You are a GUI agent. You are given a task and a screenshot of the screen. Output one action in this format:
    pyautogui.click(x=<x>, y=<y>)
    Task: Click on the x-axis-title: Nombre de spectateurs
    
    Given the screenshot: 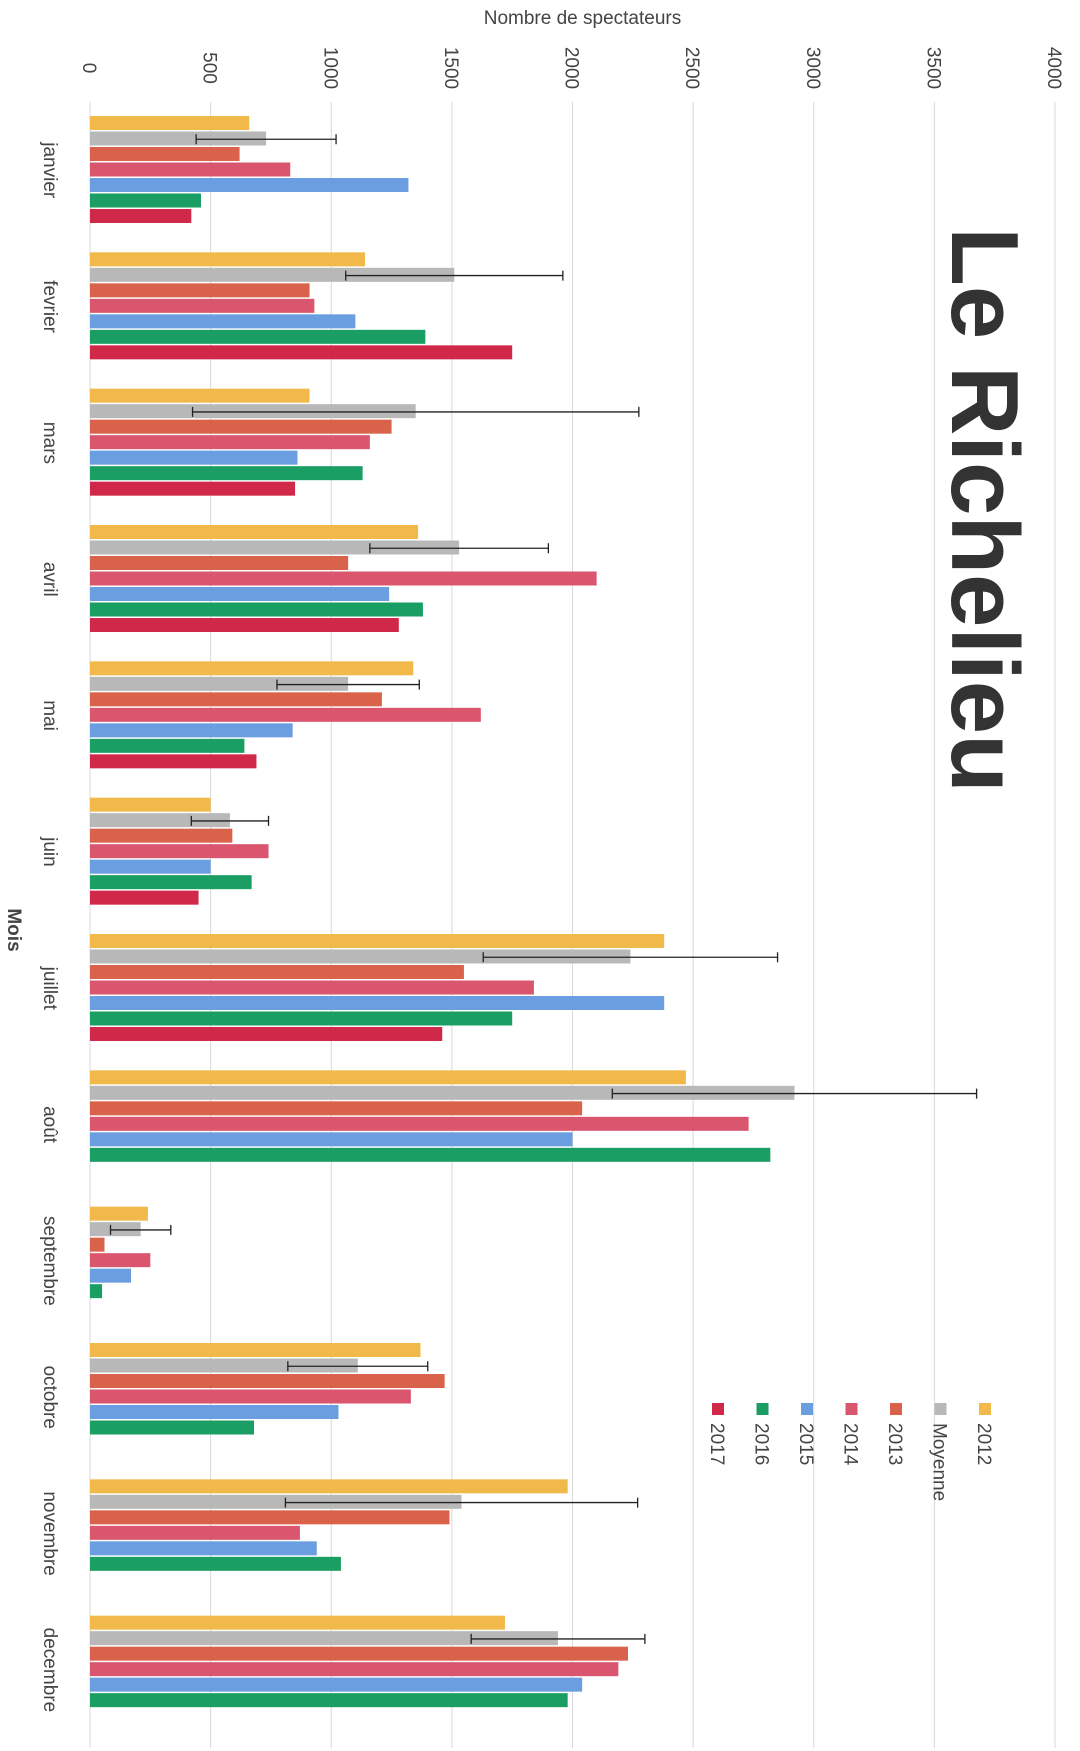 What is the action you would take?
    pyautogui.click(x=583, y=18)
    